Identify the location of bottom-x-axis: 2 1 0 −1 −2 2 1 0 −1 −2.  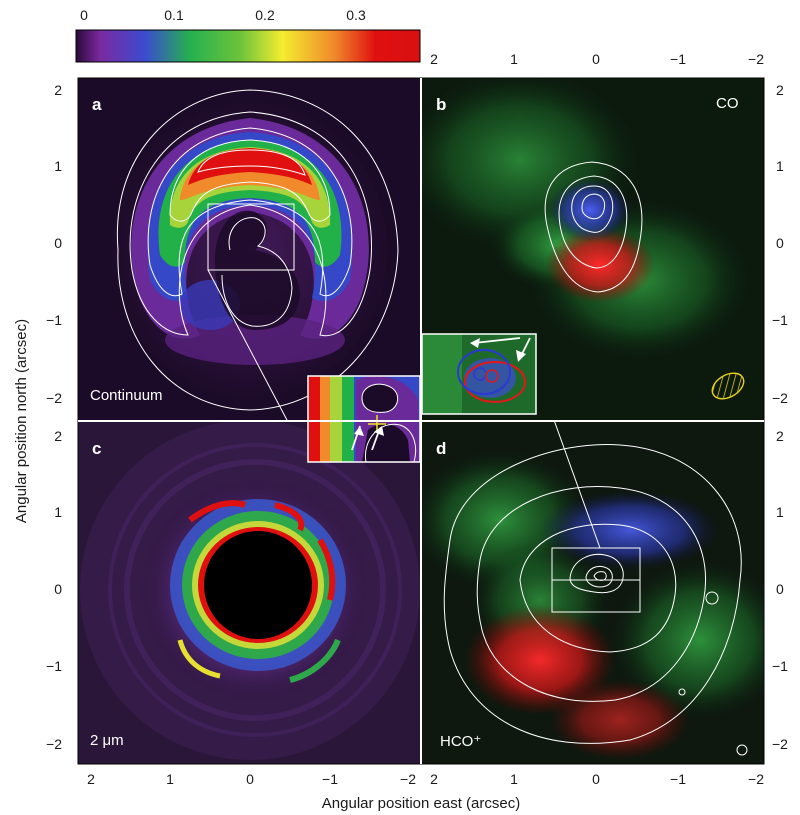
(425, 779).